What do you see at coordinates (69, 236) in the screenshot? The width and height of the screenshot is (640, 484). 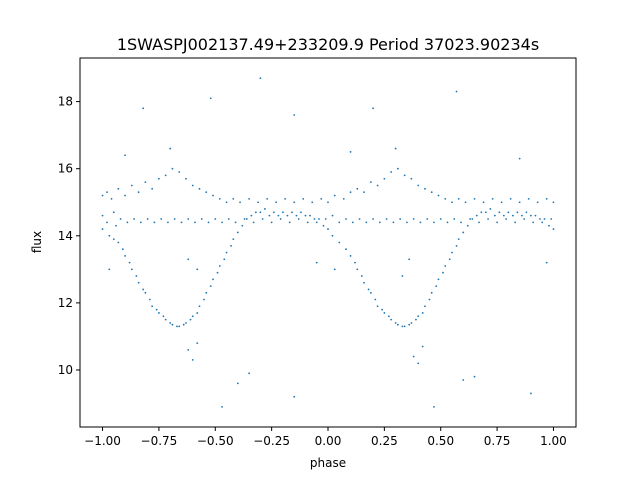 I see `y-axis-ticks: 10 12 14 16 18` at bounding box center [69, 236].